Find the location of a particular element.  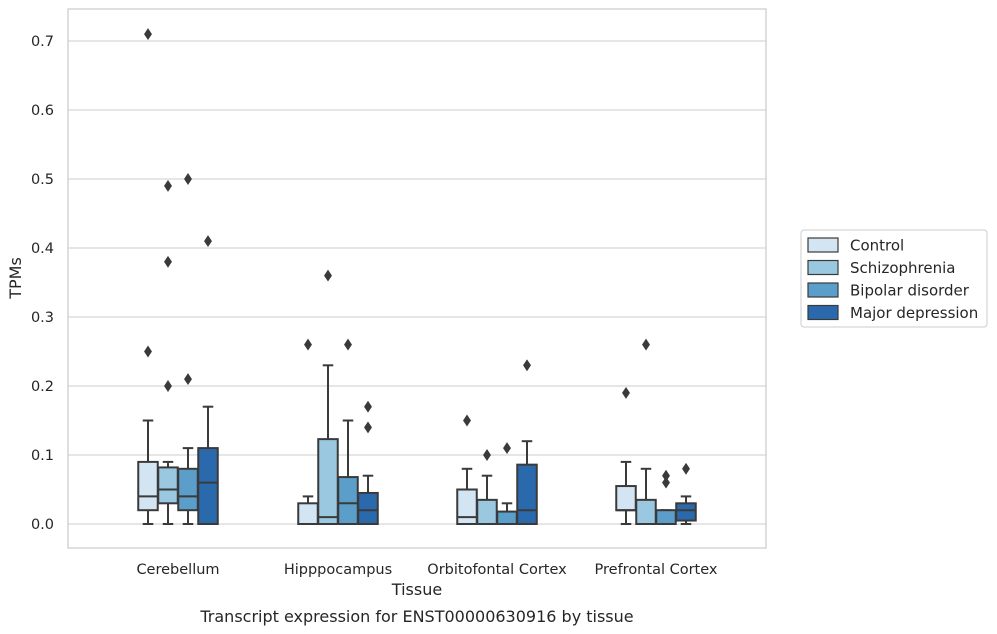

x-tick-label: Orbitofontal Cortex is located at coordinates (497, 570).